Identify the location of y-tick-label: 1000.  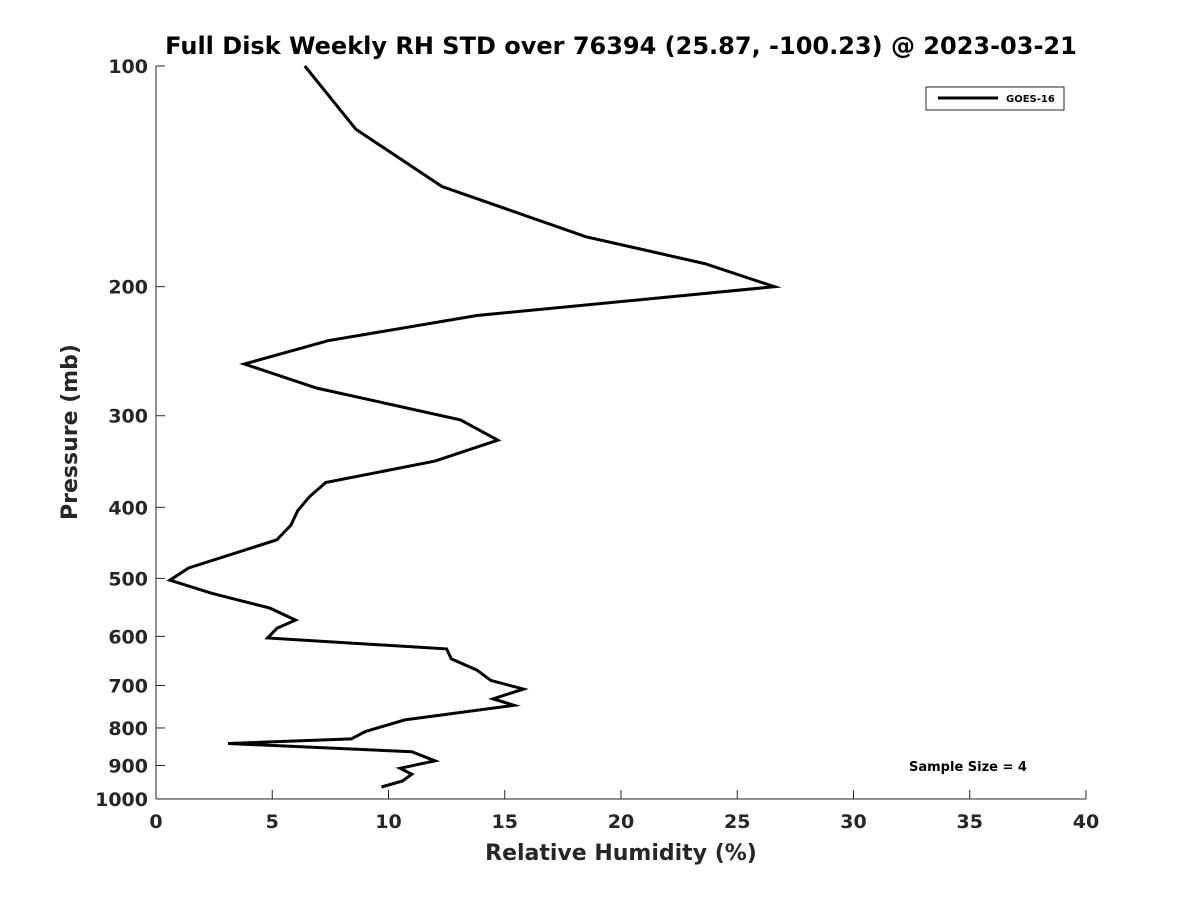
(121, 800).